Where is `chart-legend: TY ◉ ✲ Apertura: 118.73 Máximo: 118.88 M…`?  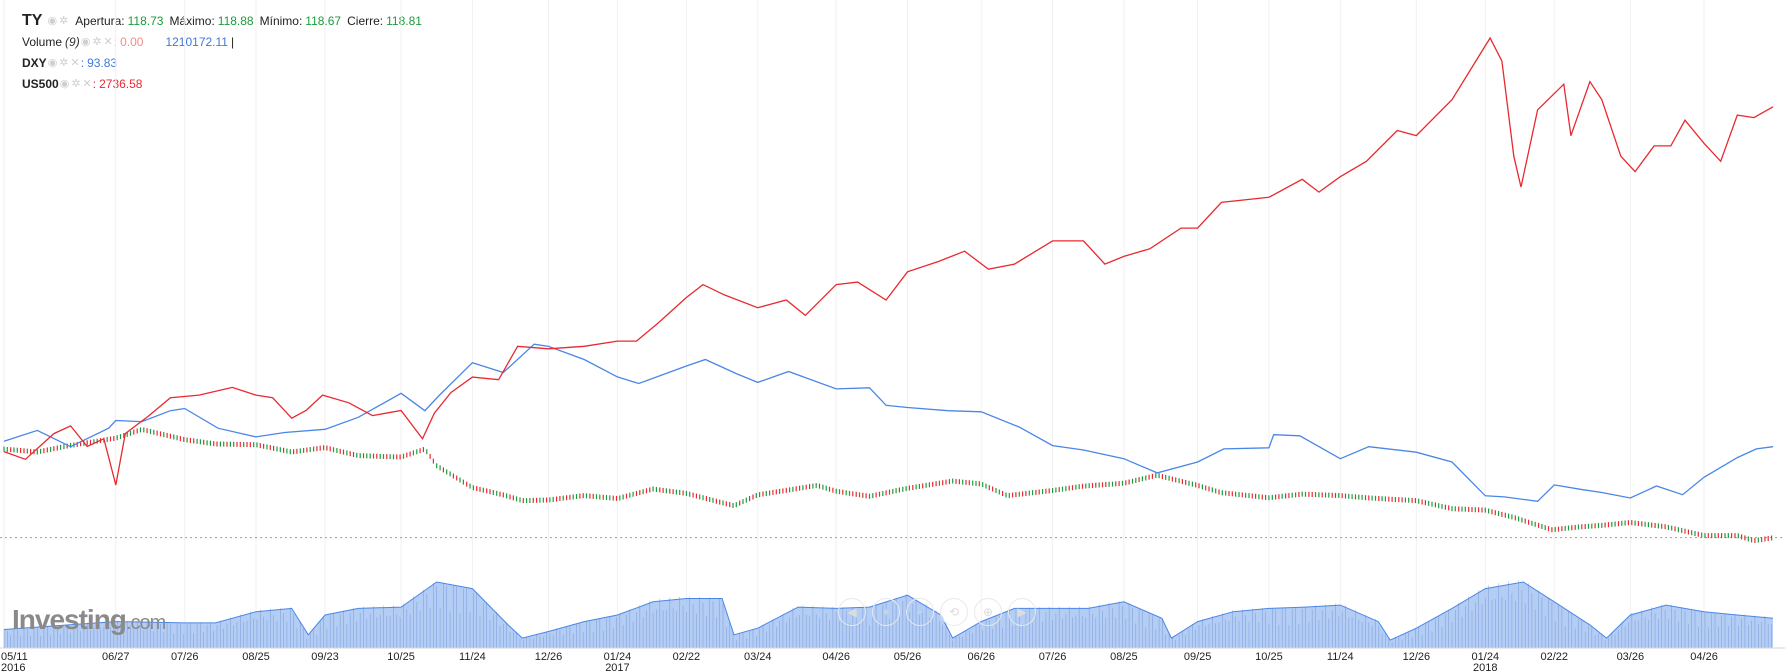 chart-legend: TY ◉ ✲ Apertura: 118.73 Máximo: 118.88 M… is located at coordinates (222, 52).